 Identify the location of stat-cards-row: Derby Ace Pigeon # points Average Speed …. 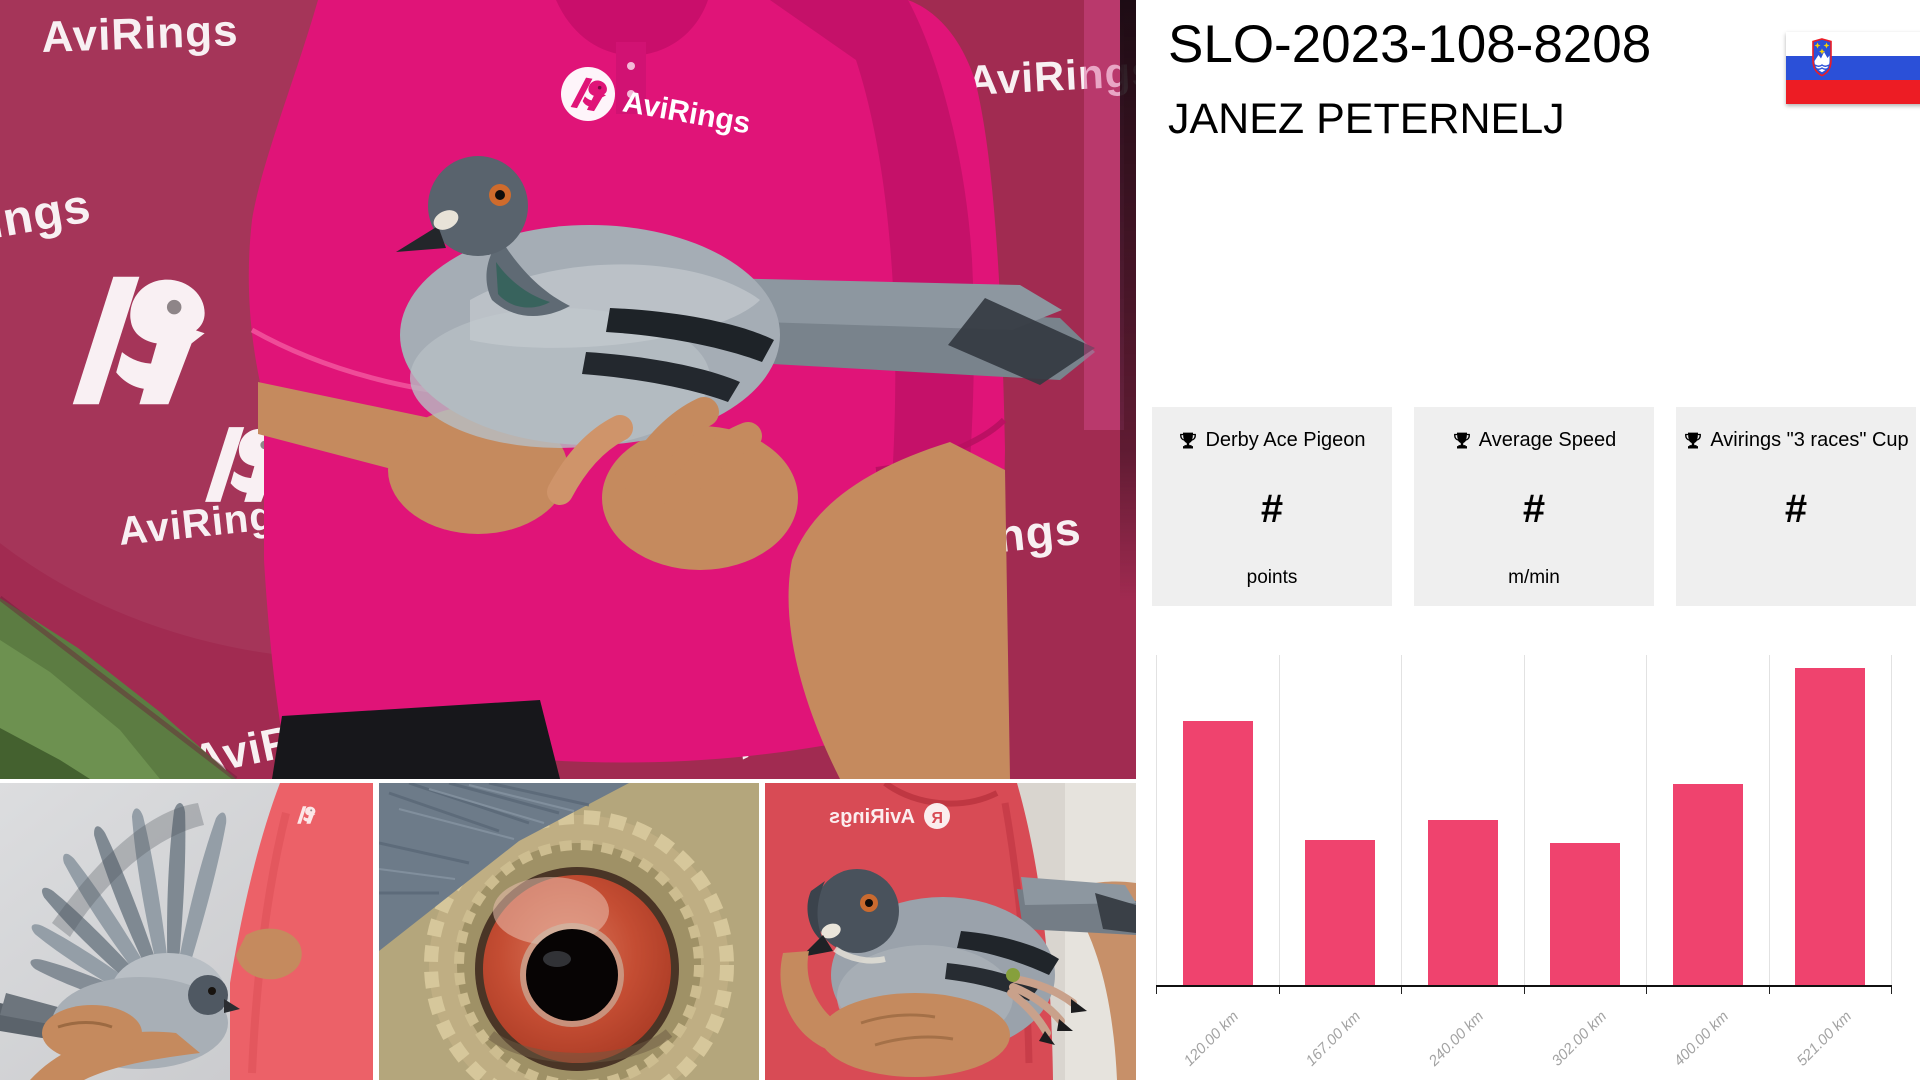
(1534, 506).